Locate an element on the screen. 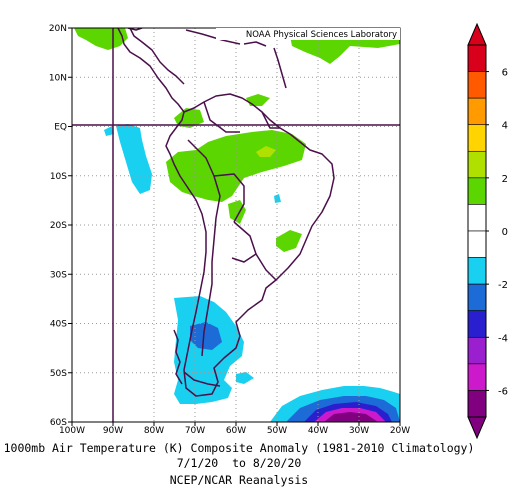 This screenshot has width=517, height=491. coastline-central-america is located at coordinates (151, 70).